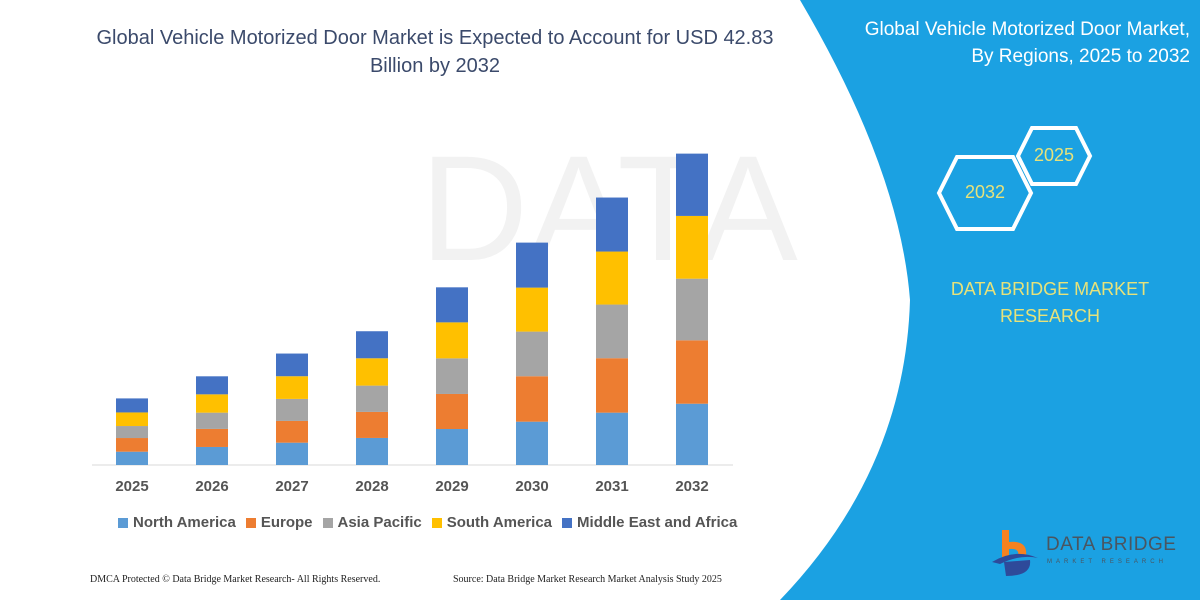 This screenshot has height=600, width=1200. What do you see at coordinates (612, 486) in the screenshot?
I see `x-tick-label: 2031` at bounding box center [612, 486].